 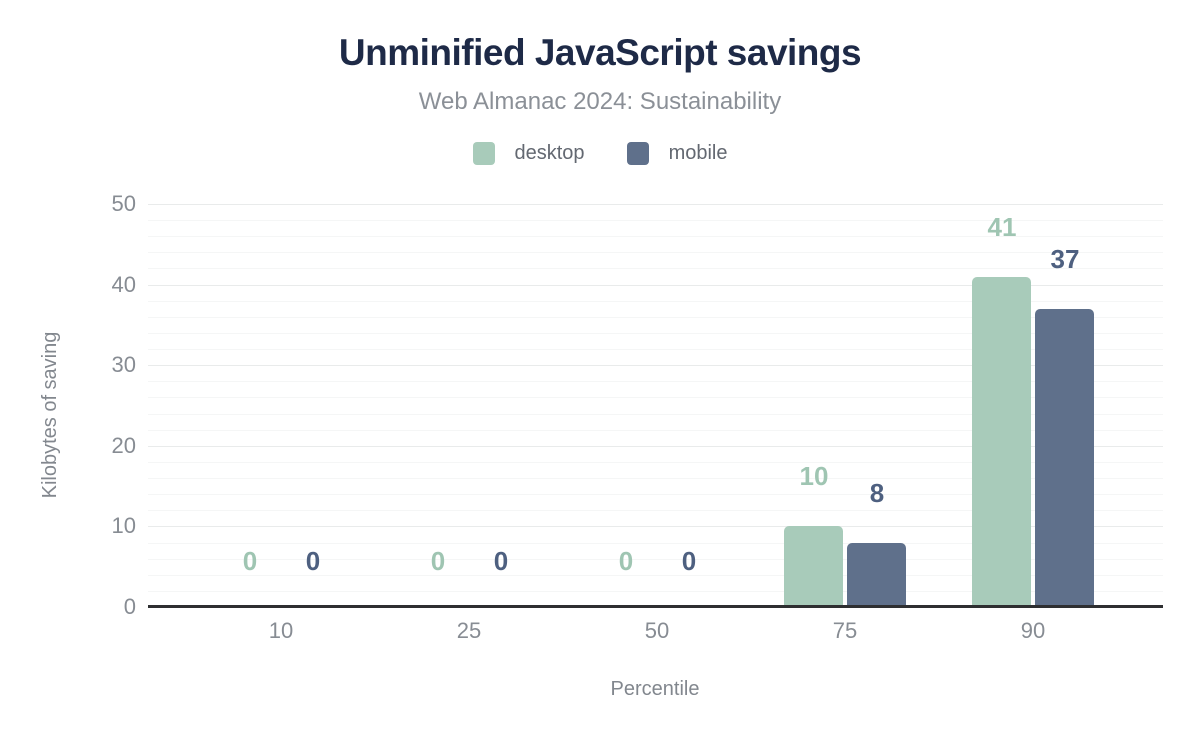 What do you see at coordinates (689, 561) in the screenshot?
I see `bar-value-label-mobile-p50: 0` at bounding box center [689, 561].